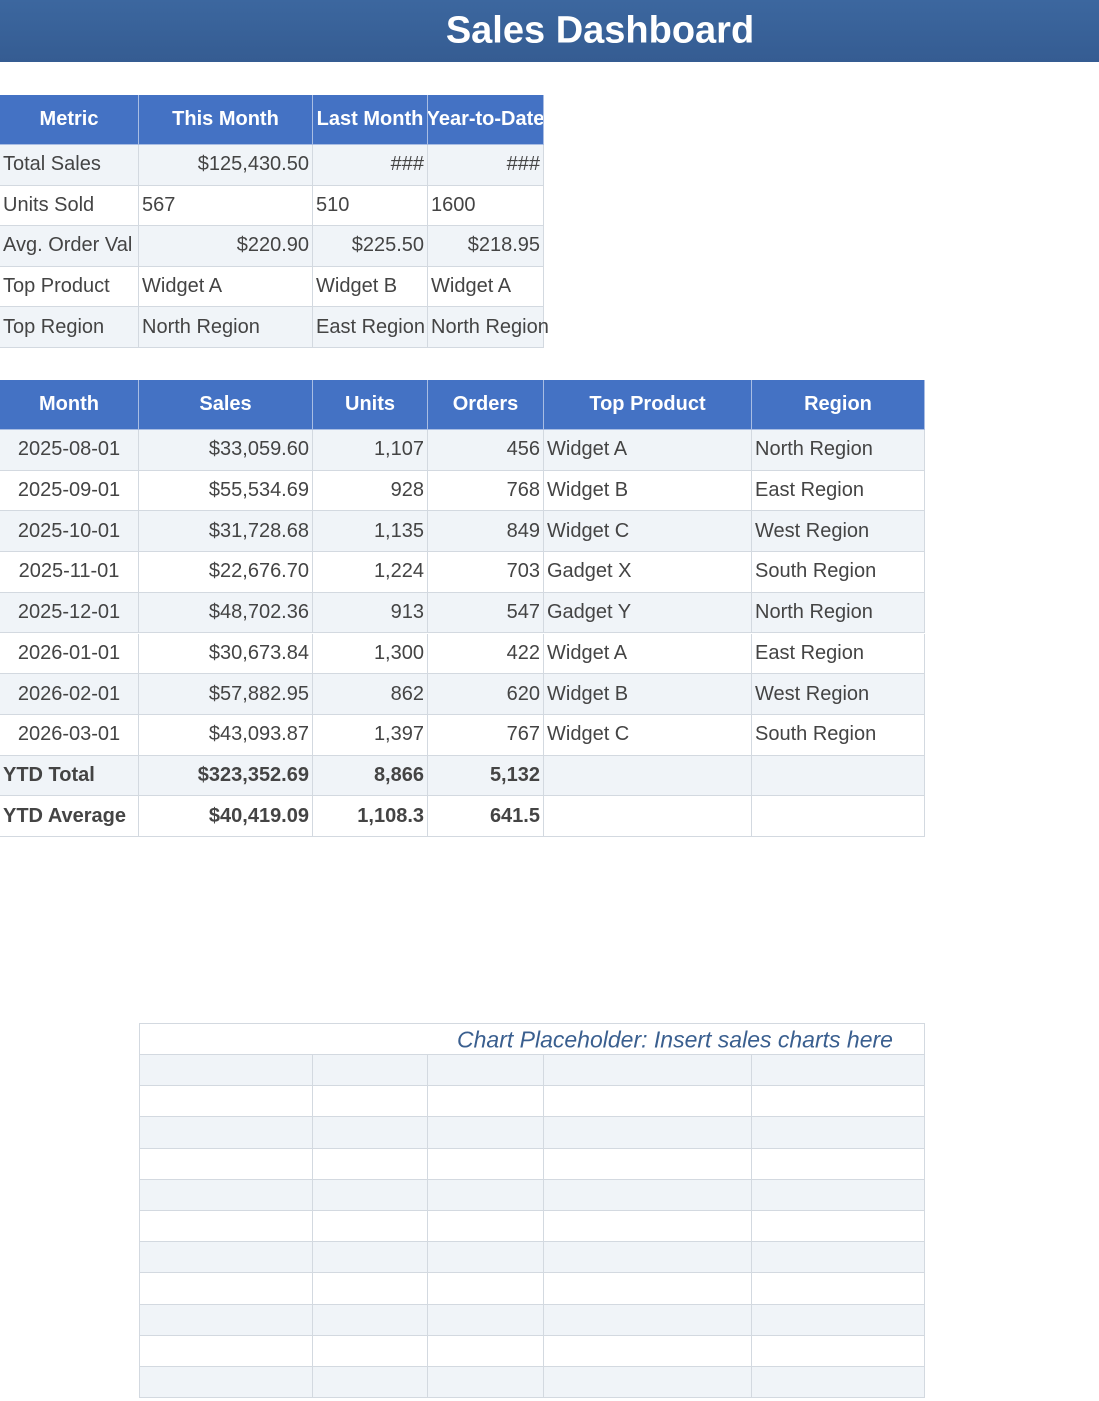  Describe the element at coordinates (201, 326) in the screenshot. I see `cell-text: North Region` at that location.